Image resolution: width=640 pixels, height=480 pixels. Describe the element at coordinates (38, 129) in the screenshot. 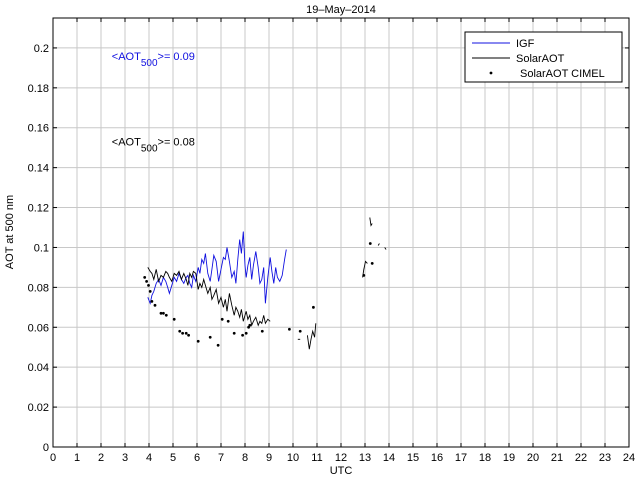

I see `y-tick-label: 0.16` at that location.